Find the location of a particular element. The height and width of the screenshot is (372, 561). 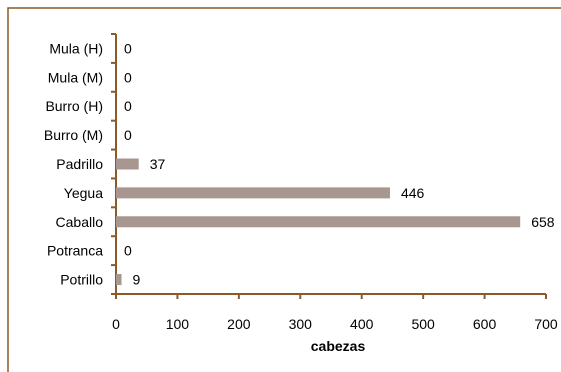

y-category-label: Potrillo is located at coordinates (81, 280).